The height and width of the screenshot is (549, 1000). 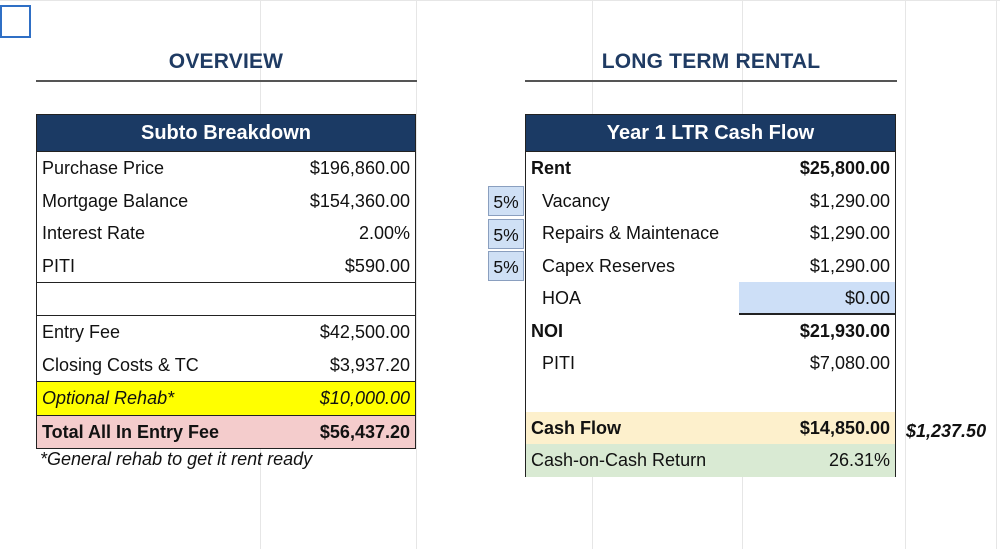 I want to click on ltr-title: LONG TERM RENTAL, so click(x=711, y=61).